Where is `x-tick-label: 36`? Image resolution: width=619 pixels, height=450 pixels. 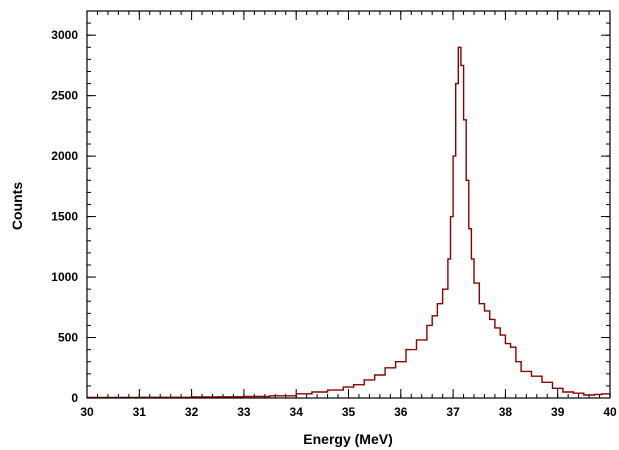 x-tick-label: 36 is located at coordinates (401, 412).